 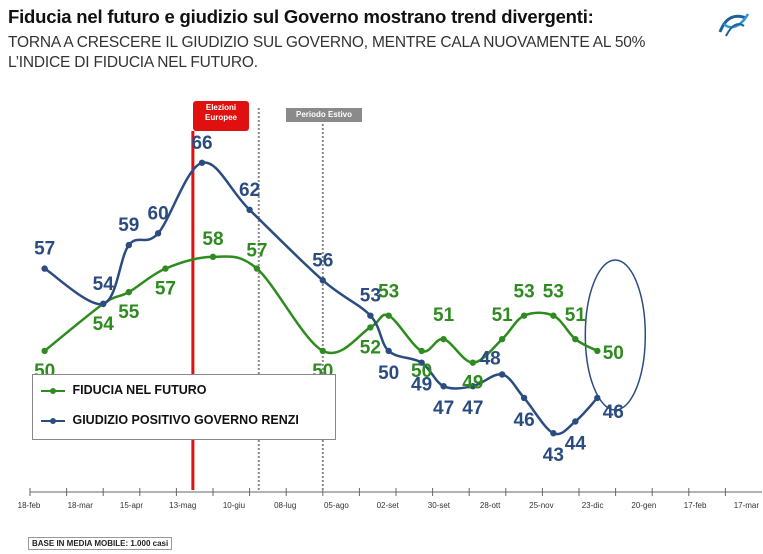 I want to click on highlight-ellipse, so click(x=615, y=335).